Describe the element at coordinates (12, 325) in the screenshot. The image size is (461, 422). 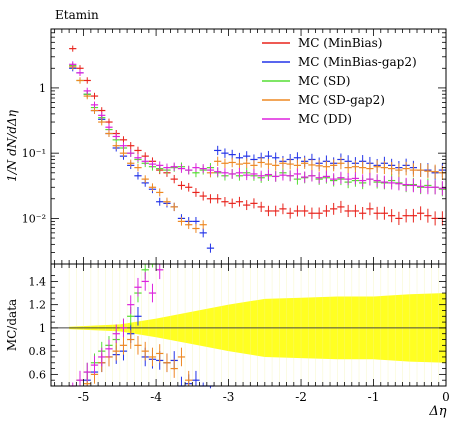
I see `y-axis-label-ratio: MC/data` at that location.